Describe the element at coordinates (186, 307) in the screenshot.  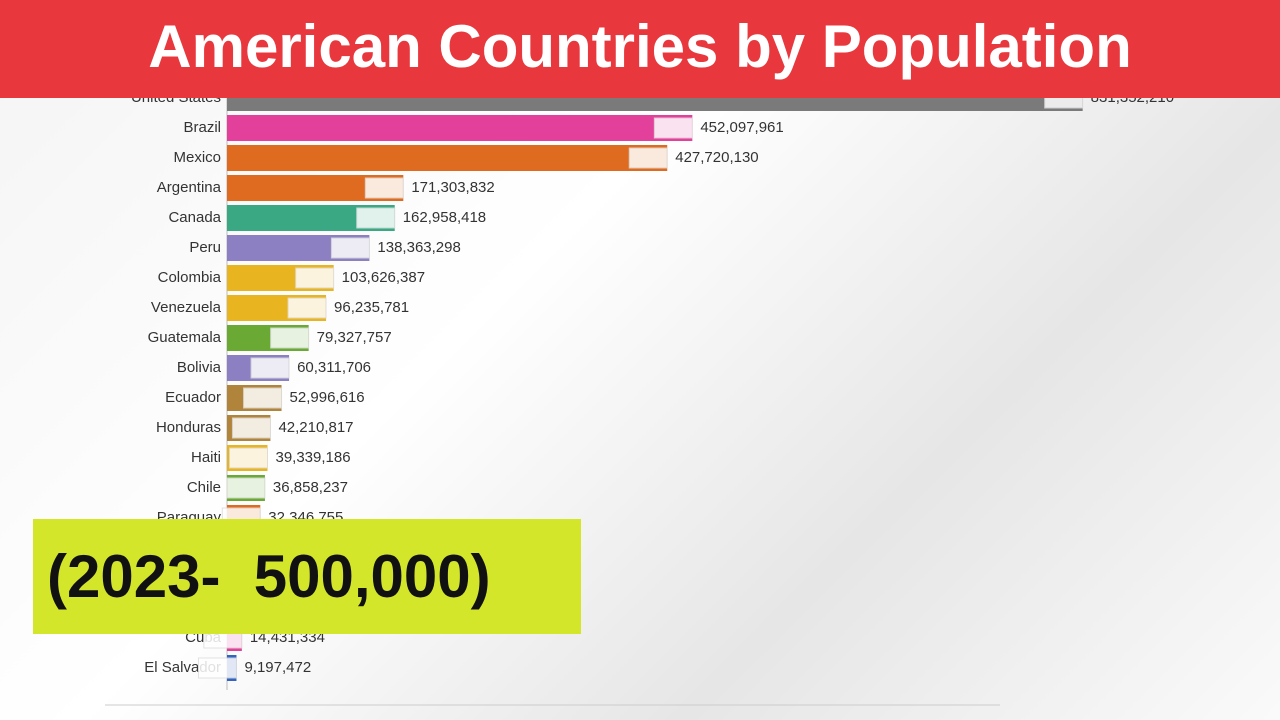
I see `category-label: Venezuela` at that location.